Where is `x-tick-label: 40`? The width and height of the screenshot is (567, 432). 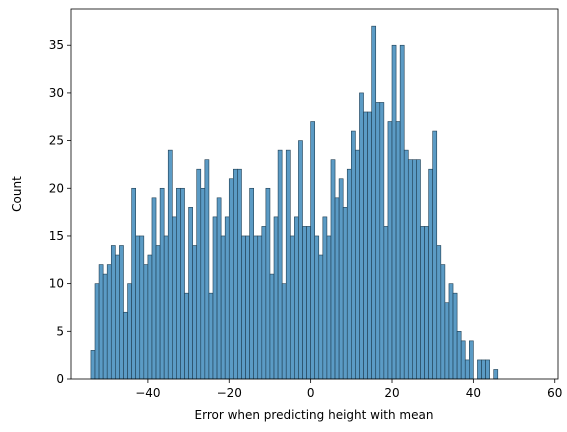
x-tick-label: 40 is located at coordinates (473, 393).